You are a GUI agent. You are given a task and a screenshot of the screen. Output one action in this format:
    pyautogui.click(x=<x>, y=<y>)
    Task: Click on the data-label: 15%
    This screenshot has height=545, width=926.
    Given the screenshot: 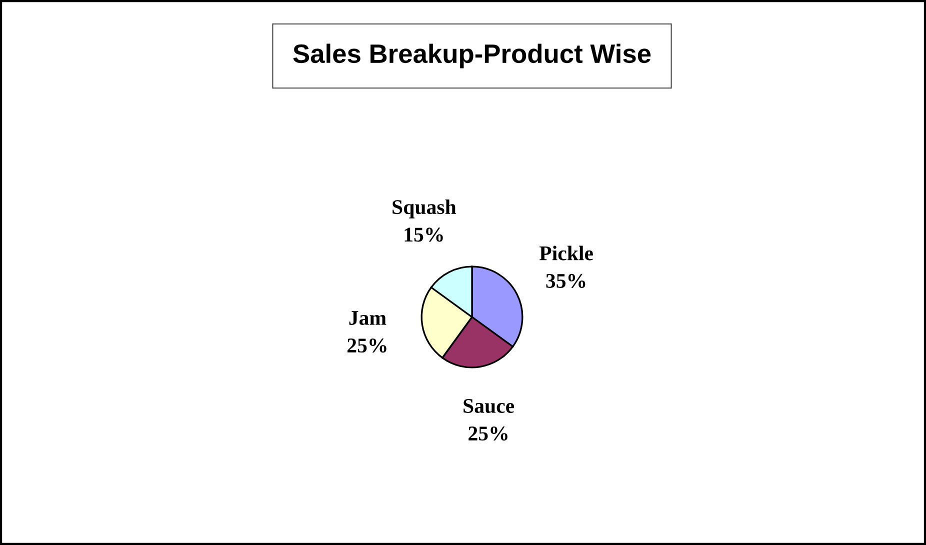 What is the action you would take?
    pyautogui.click(x=423, y=235)
    